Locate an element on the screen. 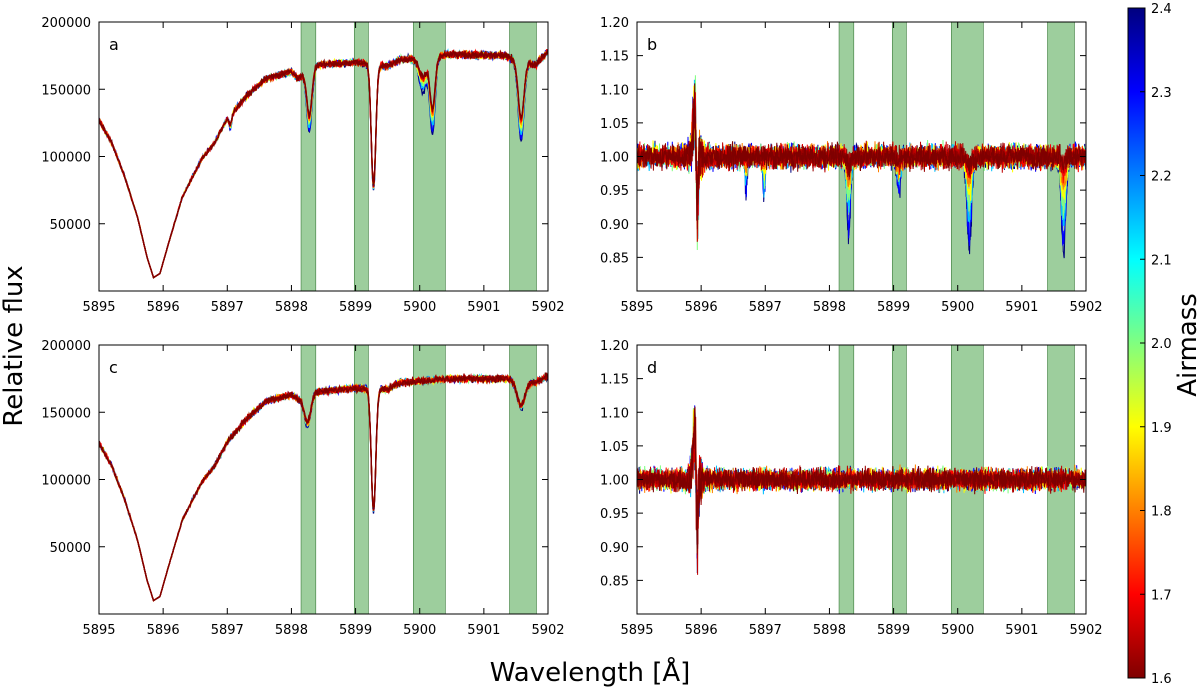 This screenshot has width=1200, height=689. spectrum-airmass-1.7 is located at coordinates (323, 163).